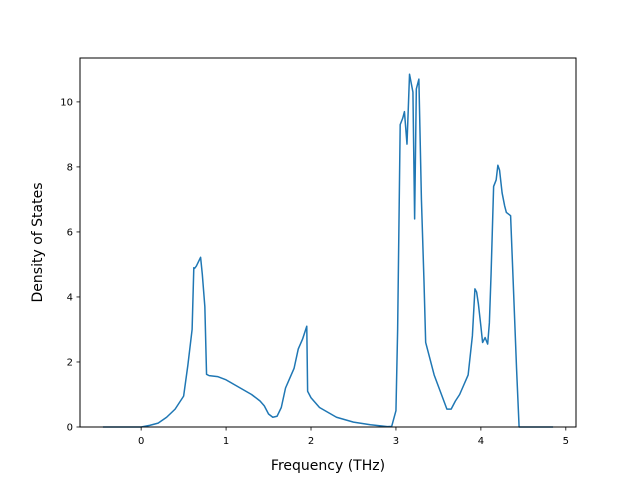 The height and width of the screenshot is (480, 640). Describe the element at coordinates (226, 441) in the screenshot. I see `x-tick-label: 1` at that location.